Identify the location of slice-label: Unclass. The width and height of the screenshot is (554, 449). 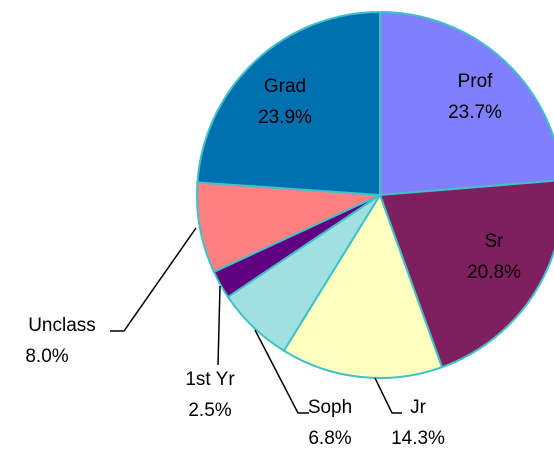
(62, 325).